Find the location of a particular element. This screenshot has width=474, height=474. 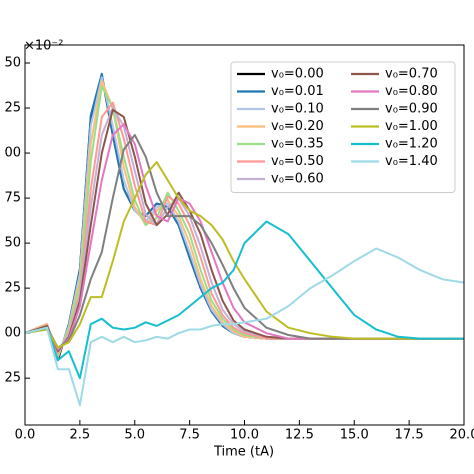

x-tick-label: 12.5 is located at coordinates (299, 435).